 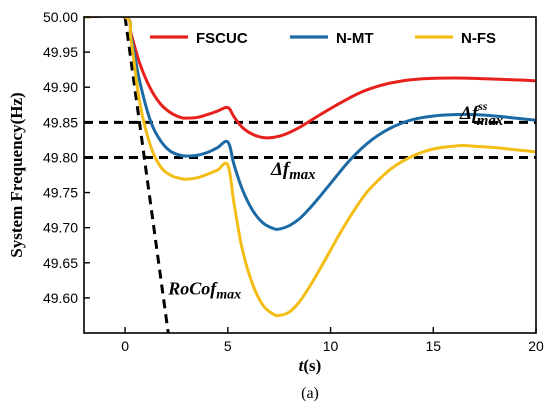 I want to click on x-axis-title-unit: (s), so click(x=312, y=365).